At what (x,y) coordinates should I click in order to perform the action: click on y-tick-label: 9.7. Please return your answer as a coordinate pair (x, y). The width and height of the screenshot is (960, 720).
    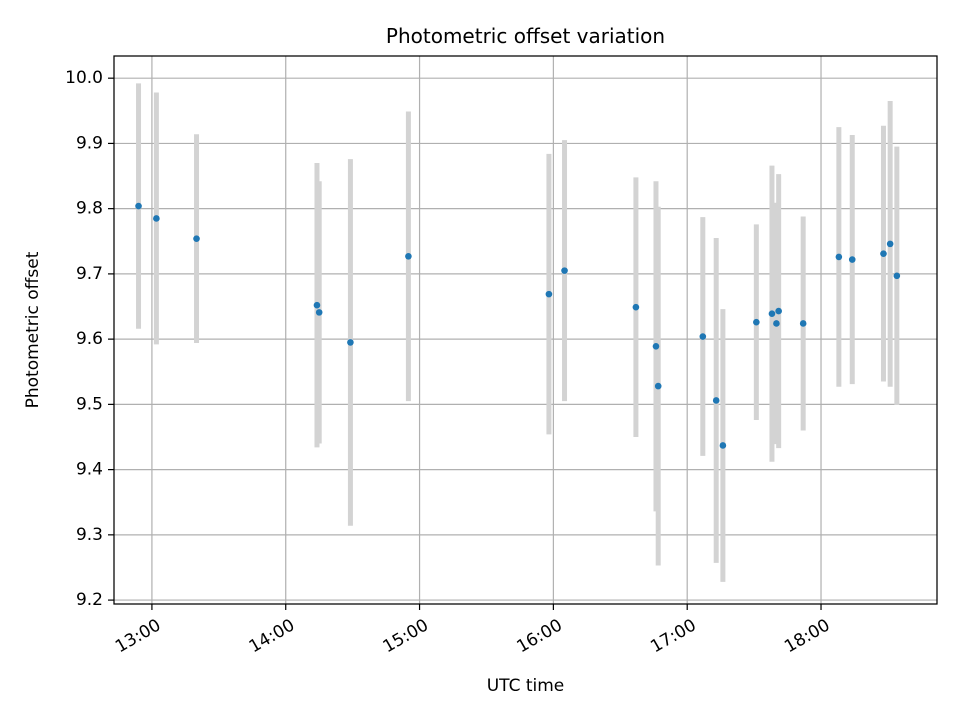
    Looking at the image, I should click on (89, 274).